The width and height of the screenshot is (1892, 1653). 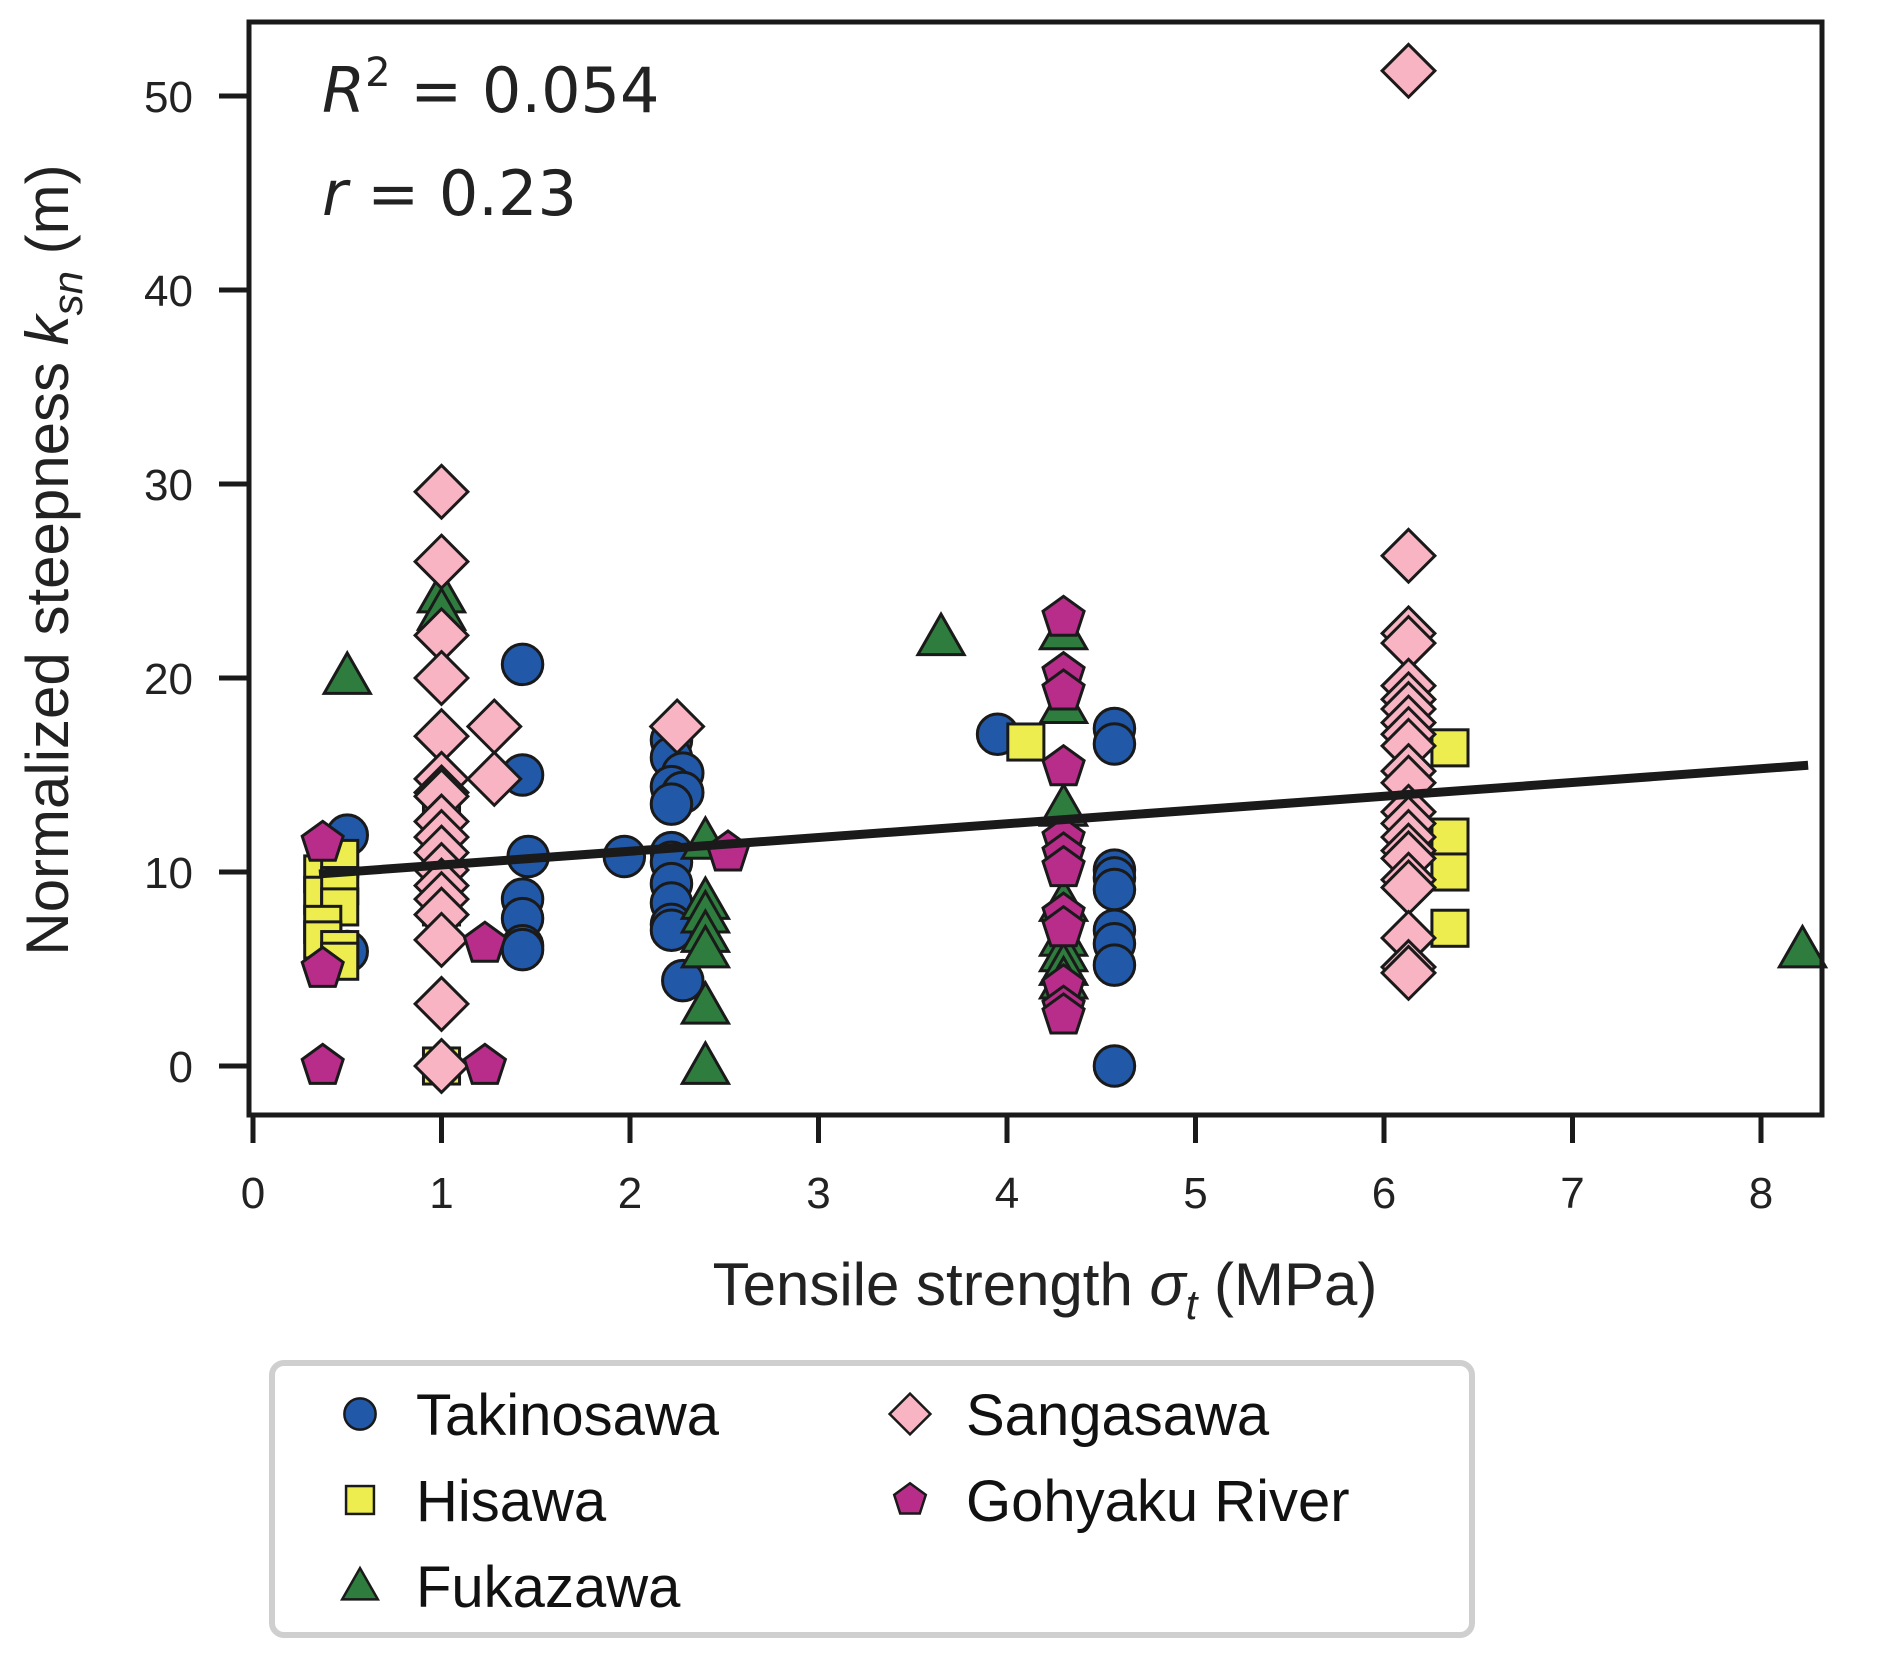 I want to click on y-axis-label: Normalized steepness ksn (m), so click(x=52, y=559).